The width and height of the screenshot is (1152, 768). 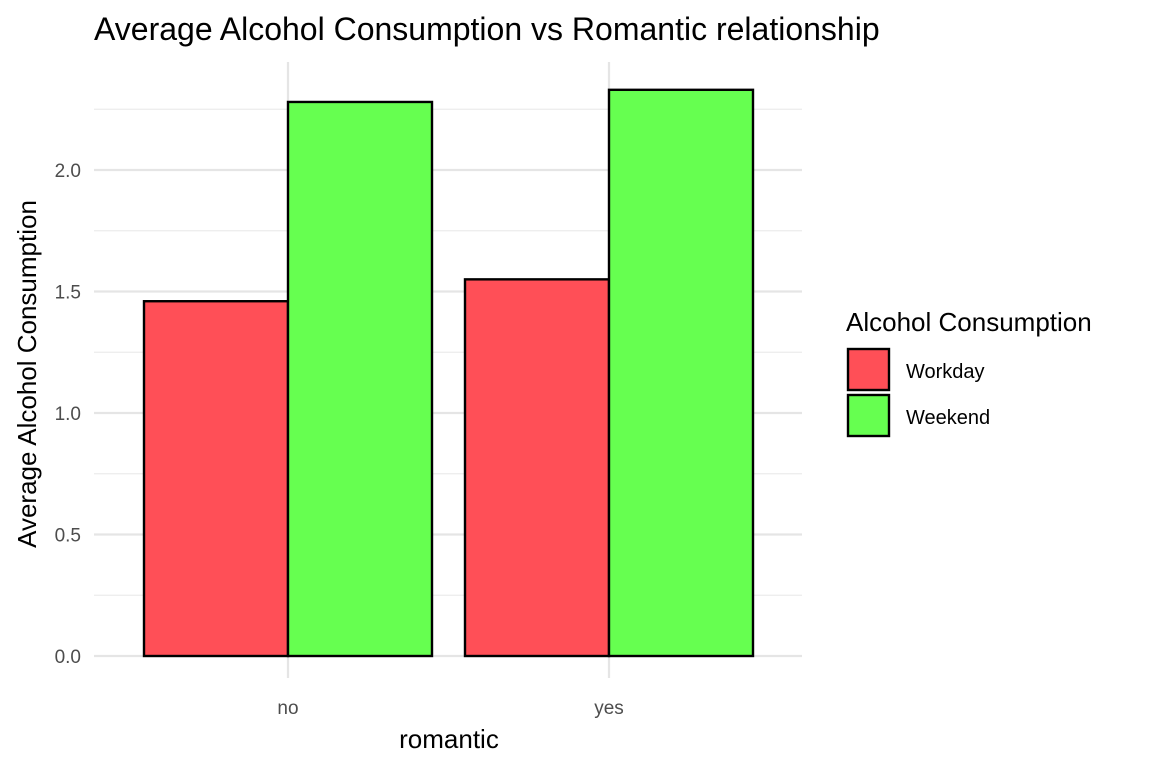 What do you see at coordinates (216, 479) in the screenshot?
I see `bar-no-workday` at bounding box center [216, 479].